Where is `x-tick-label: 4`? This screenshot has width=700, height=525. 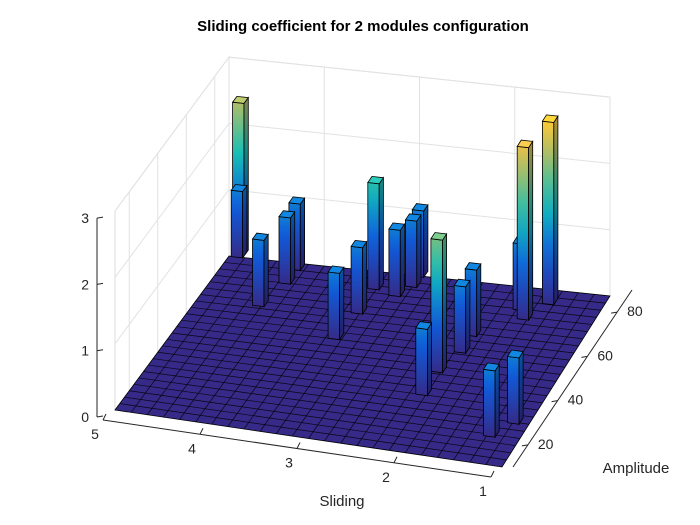 x-tick-label: 4 is located at coordinates (192, 448).